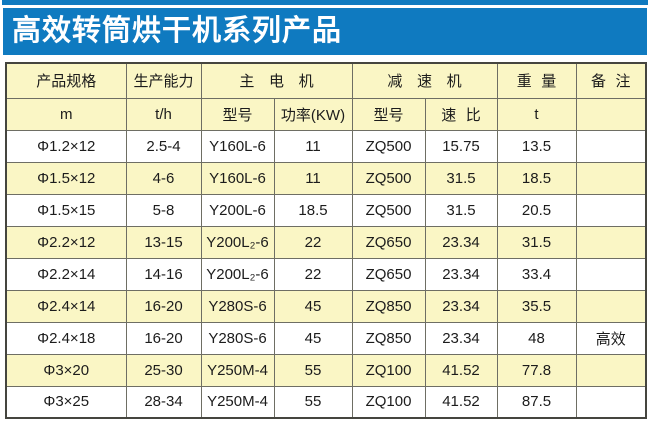 The height and width of the screenshot is (422, 650). I want to click on unit-spec: m, so click(66, 114).